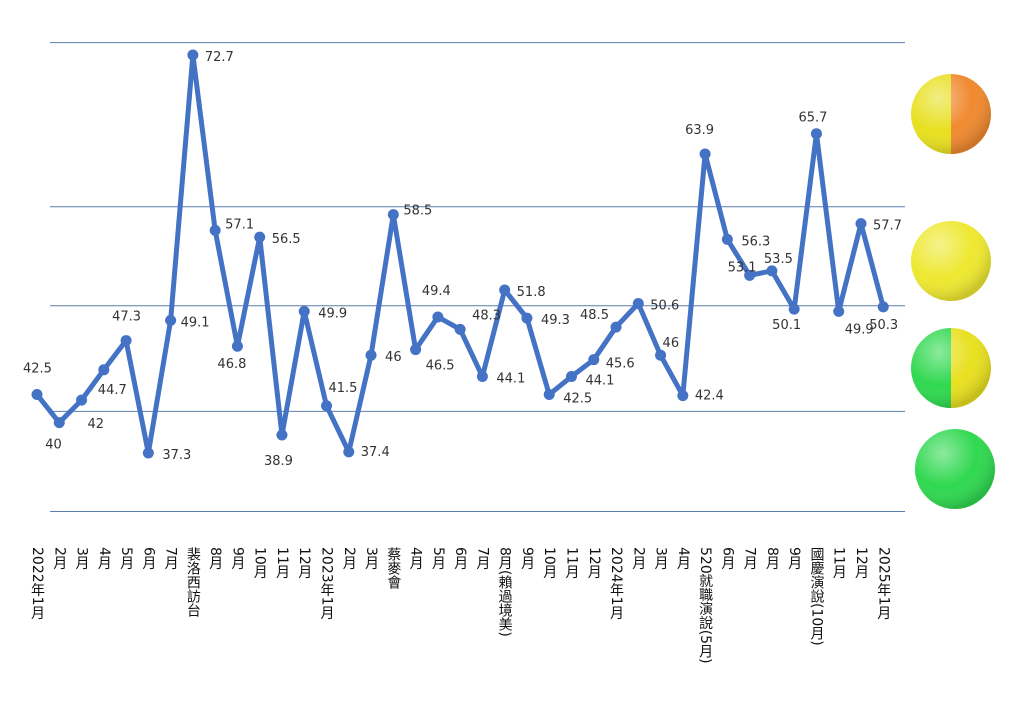 The width and height of the screenshot is (1024, 705). I want to click on x-tick-label: 國慶演說(10月), so click(816, 596).